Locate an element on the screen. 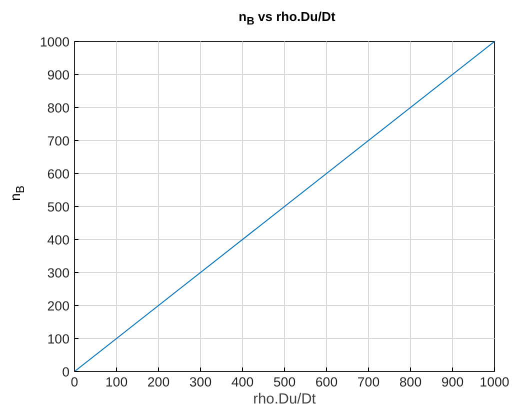  chart-title: n$_{B}$ vs rho.Du/Dt is located at coordinates (287, 18).